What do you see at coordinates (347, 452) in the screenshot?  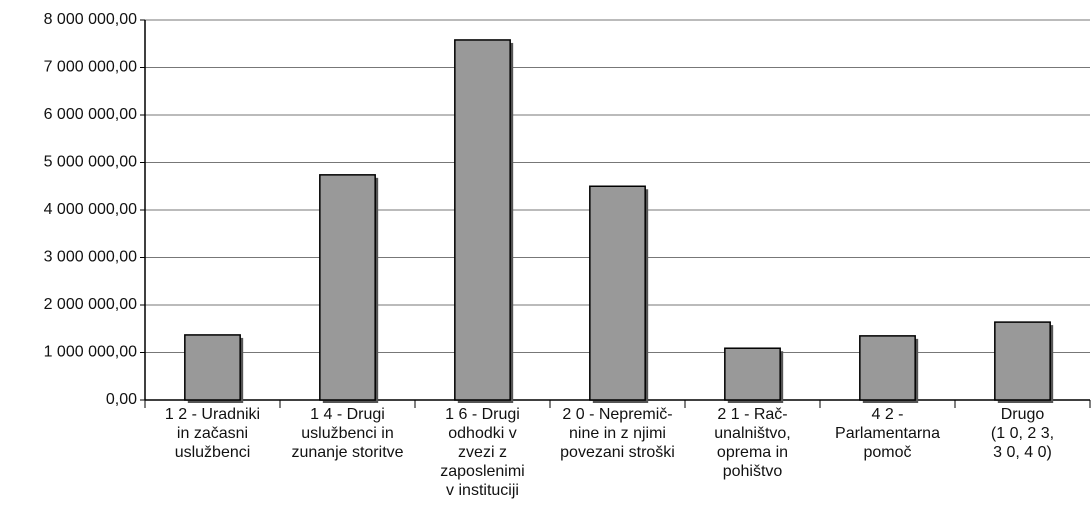 I see `x-tick-label: zunanje storitve` at bounding box center [347, 452].